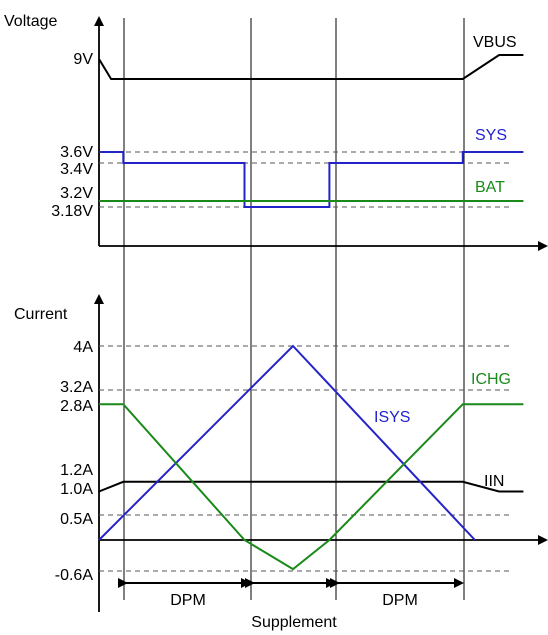  What do you see at coordinates (76, 169) in the screenshot?
I see `tick-label-3.4v: 3.4V` at bounding box center [76, 169].